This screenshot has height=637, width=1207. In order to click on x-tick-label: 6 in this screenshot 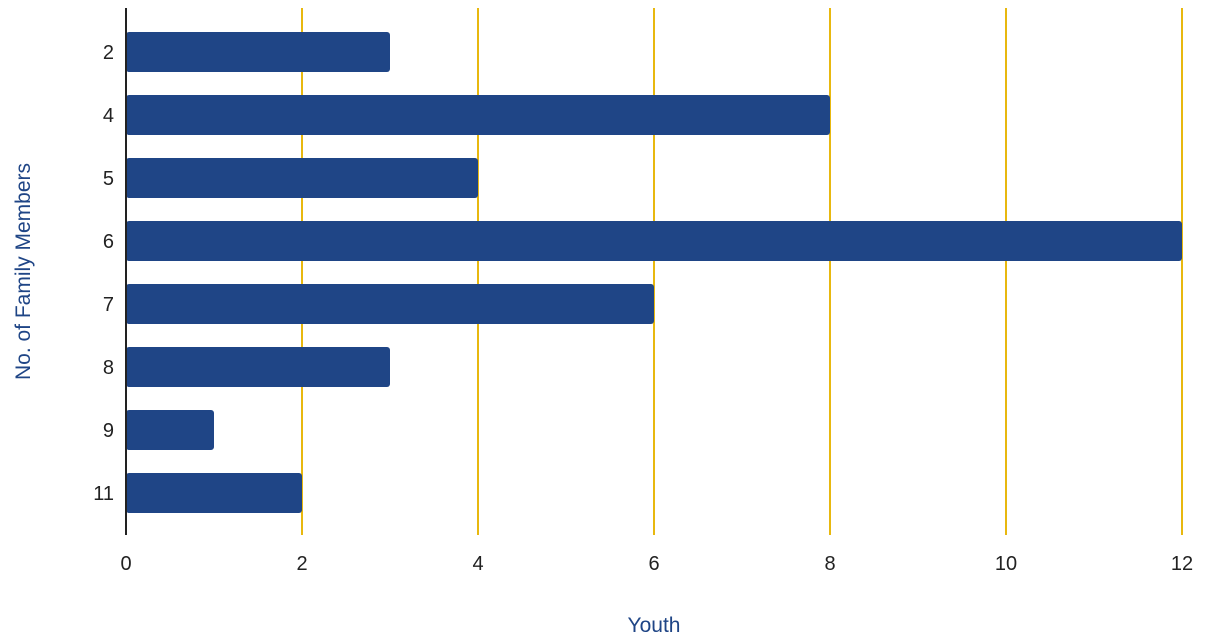, I will do `click(653, 564)`.